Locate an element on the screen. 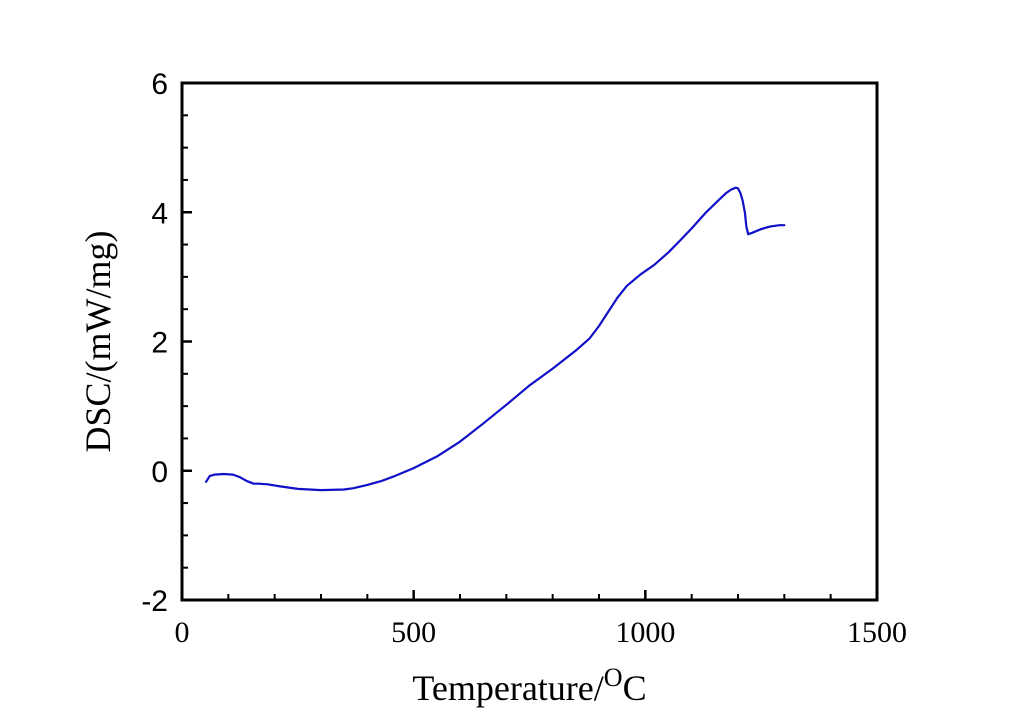 The image size is (1018, 726). y-tick-label: 0 is located at coordinates (159, 472).